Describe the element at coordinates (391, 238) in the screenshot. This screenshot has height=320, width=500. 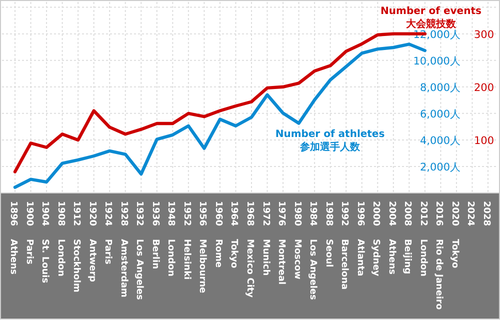
I see `category-label: 2004 Athens` at that location.